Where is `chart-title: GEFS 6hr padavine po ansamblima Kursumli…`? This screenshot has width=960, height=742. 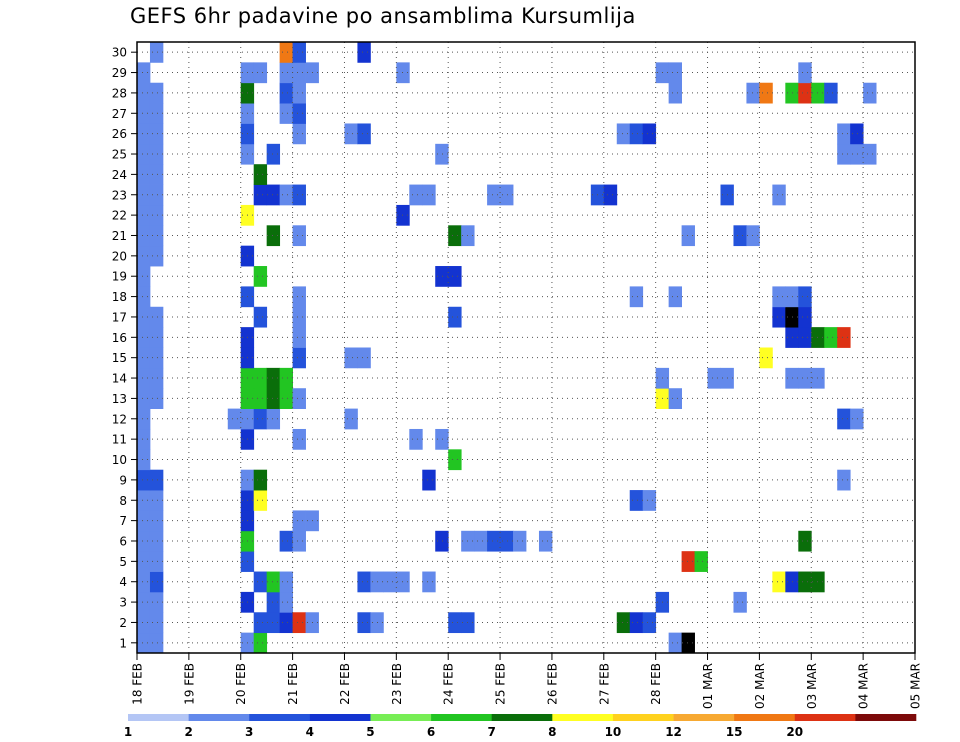
chart-title: GEFS 6hr padavine po ansamblima Kursumli… is located at coordinates (383, 16).